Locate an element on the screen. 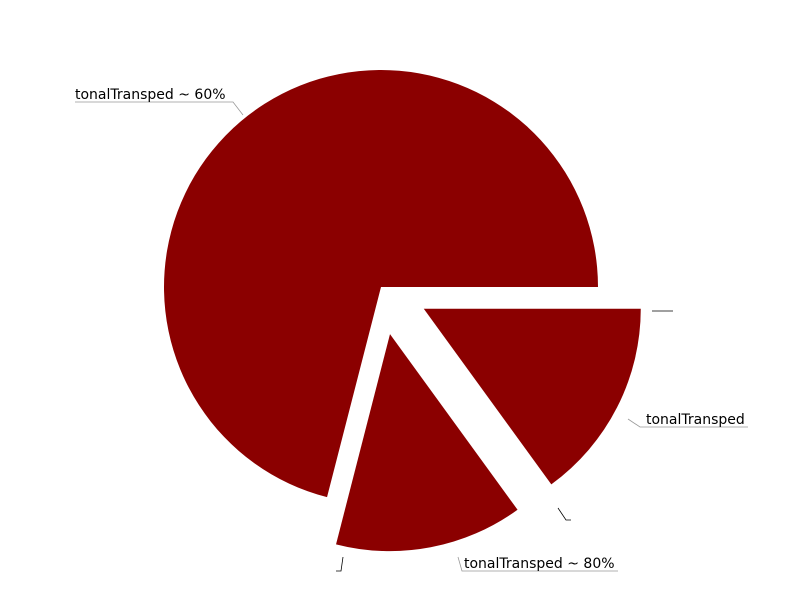  slice-label-1: tonalTransped ~ 60% is located at coordinates (150, 95).